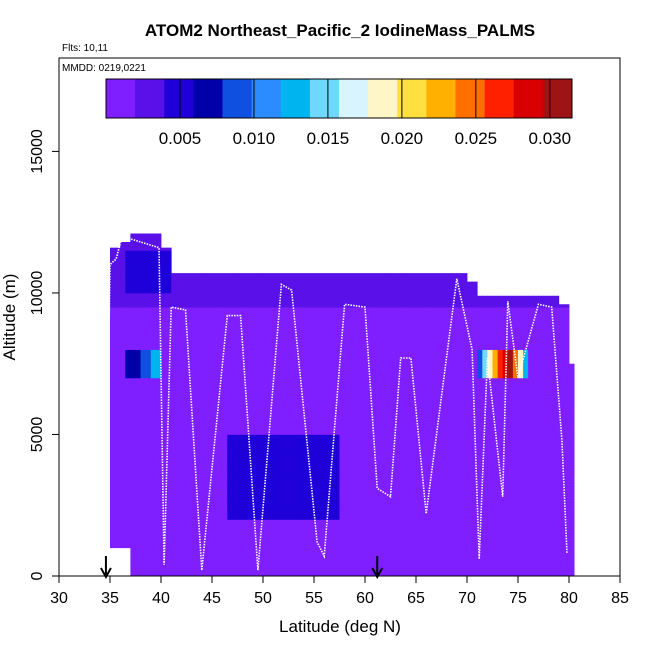 The width and height of the screenshot is (650, 650). What do you see at coordinates (402, 138) in the screenshot?
I see `colorbar-tick-label: 0.020` at bounding box center [402, 138].